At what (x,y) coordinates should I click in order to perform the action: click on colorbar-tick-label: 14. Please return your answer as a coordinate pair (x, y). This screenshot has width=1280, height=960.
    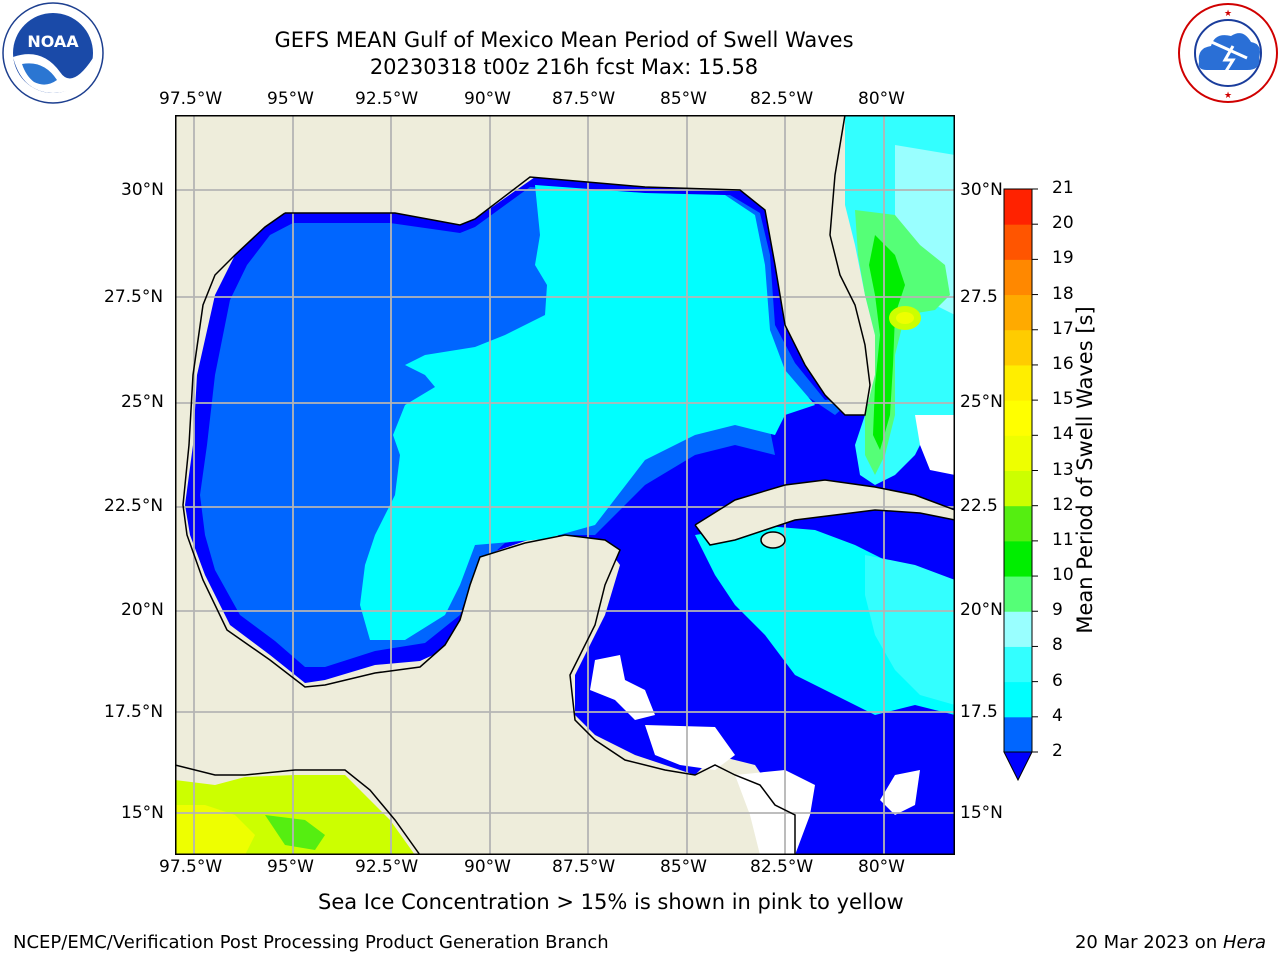
    Looking at the image, I should click on (1063, 434).